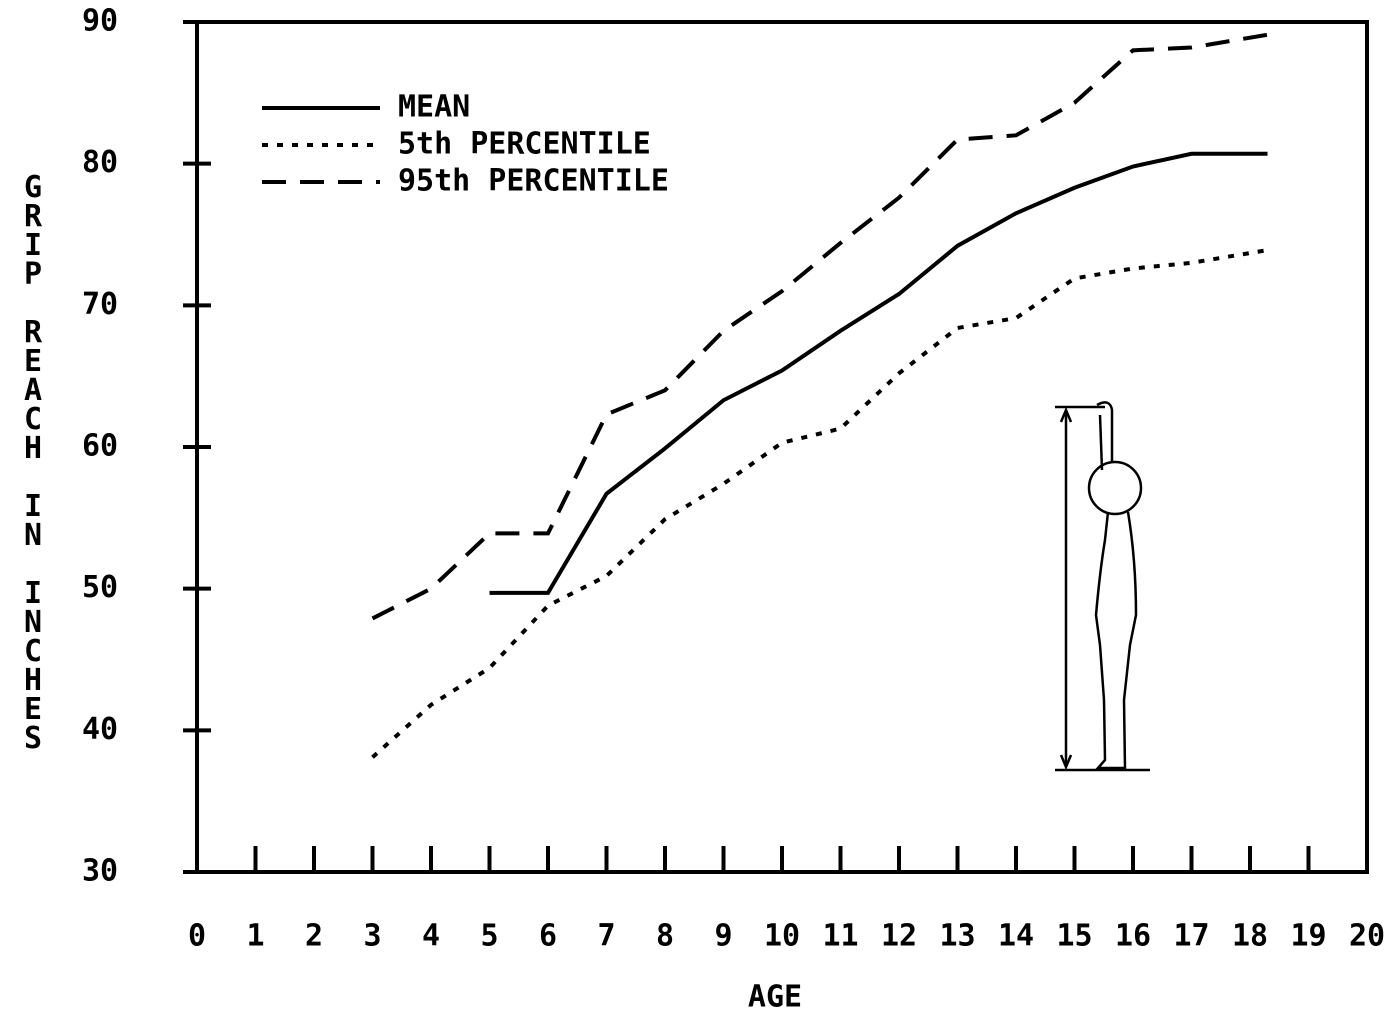 This screenshot has height=1012, width=1391. Describe the element at coordinates (489, 936) in the screenshot. I see `x-tick-label: 5` at that location.